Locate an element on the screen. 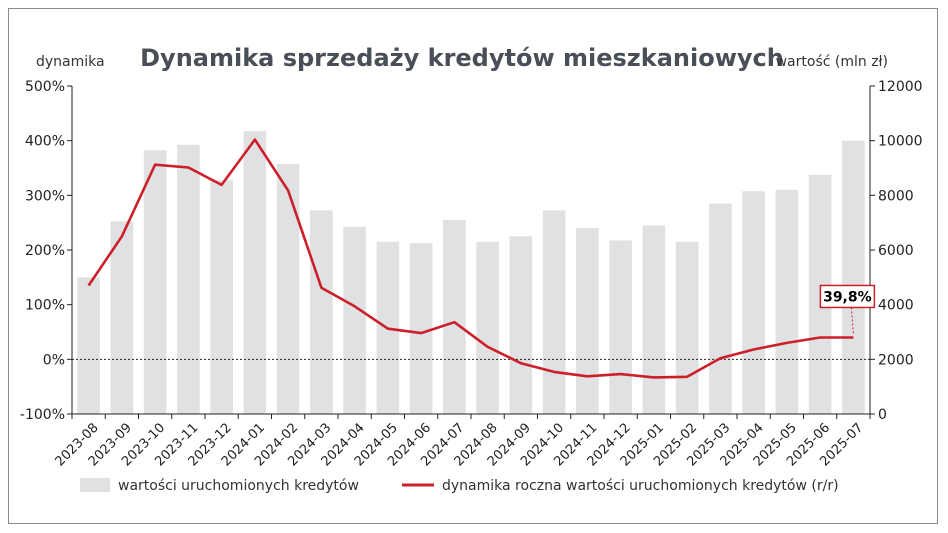 The height and width of the screenshot is (533, 948). callout-box is located at coordinates (847, 296).